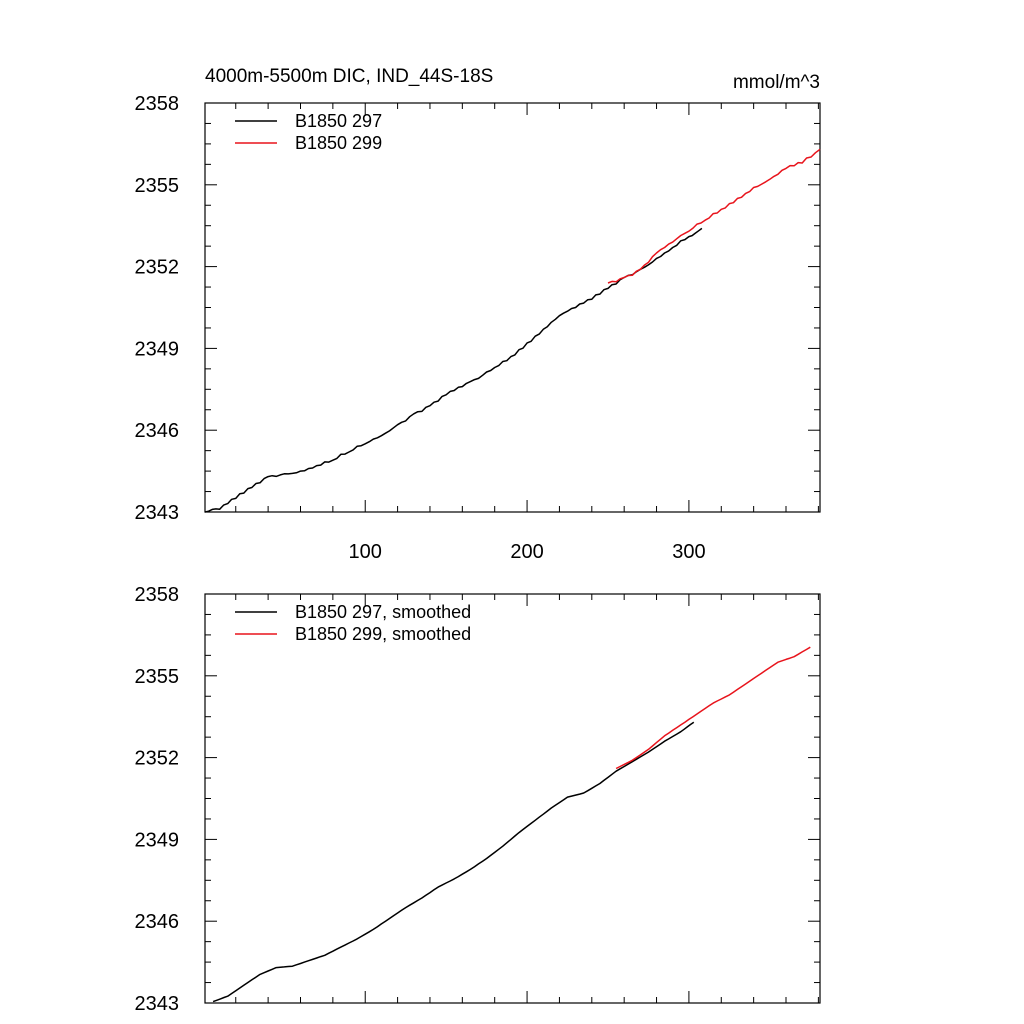 The height and width of the screenshot is (1024, 1024). Describe the element at coordinates (365, 552) in the screenshot. I see `panel-1-x-tick-label: 100` at that location.